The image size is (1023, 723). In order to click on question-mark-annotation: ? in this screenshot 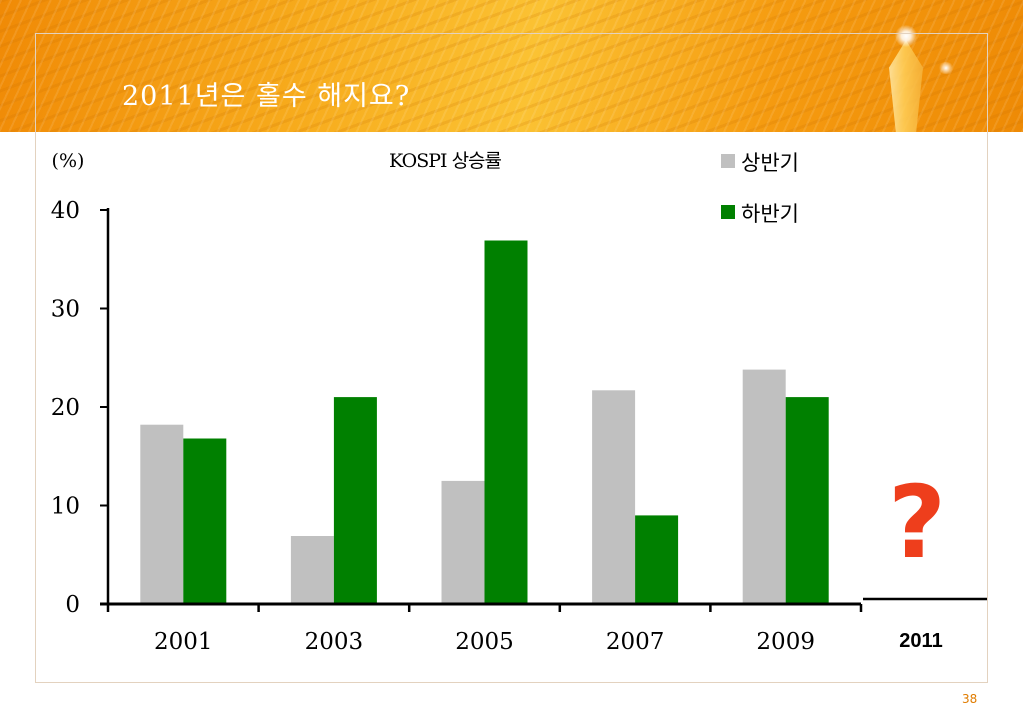, I will do `click(917, 522)`.